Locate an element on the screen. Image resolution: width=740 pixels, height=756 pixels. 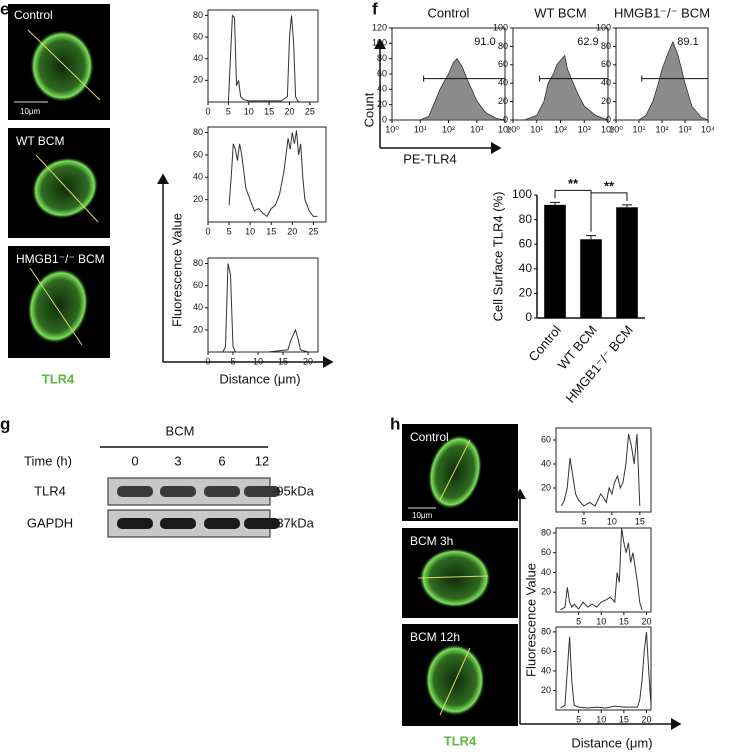
micrograph: Control 10μm is located at coordinates (460, 472).